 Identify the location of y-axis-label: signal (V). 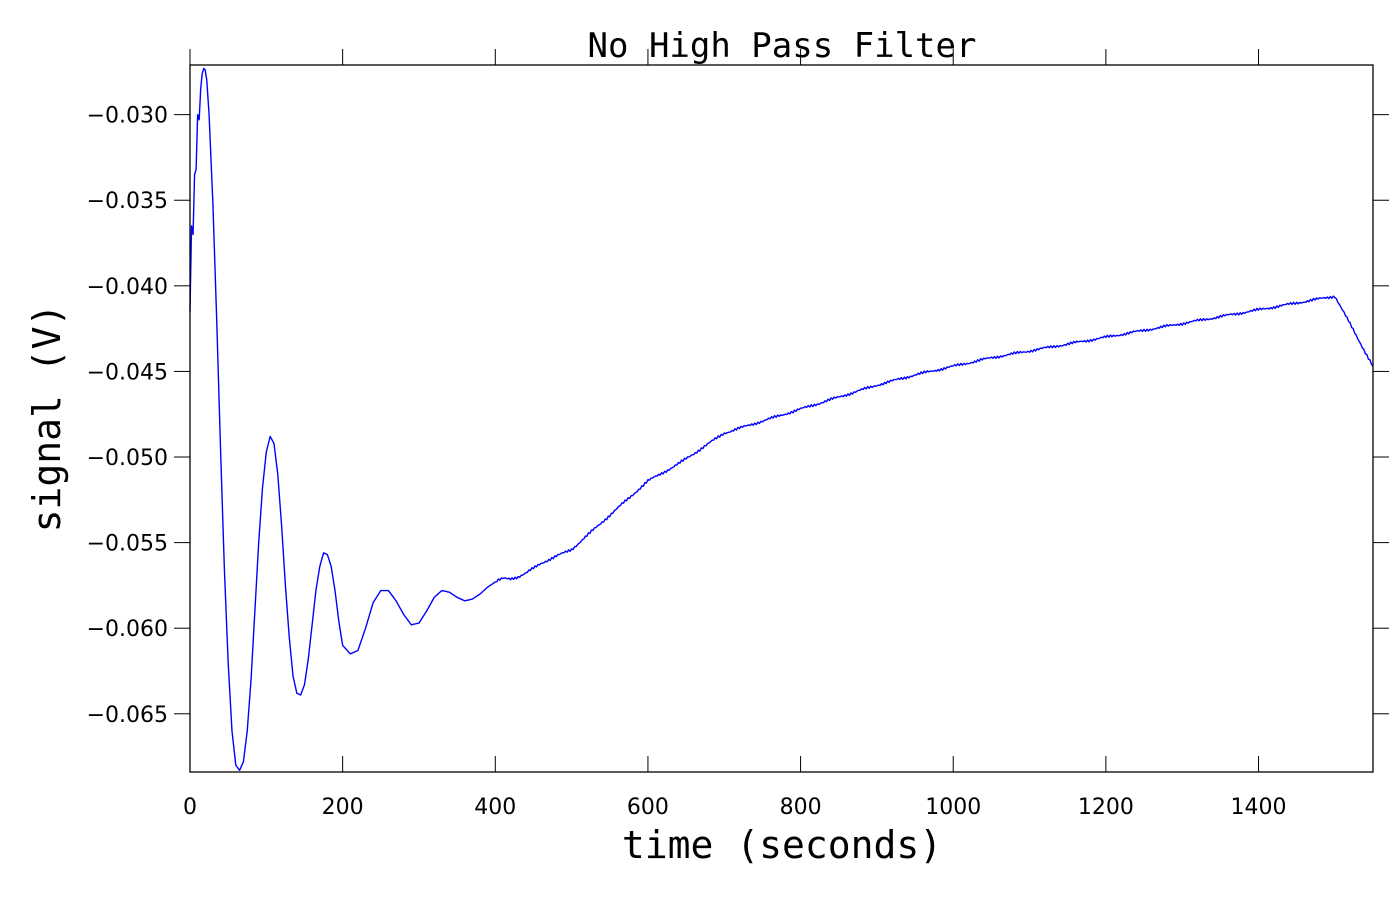
(47, 418).